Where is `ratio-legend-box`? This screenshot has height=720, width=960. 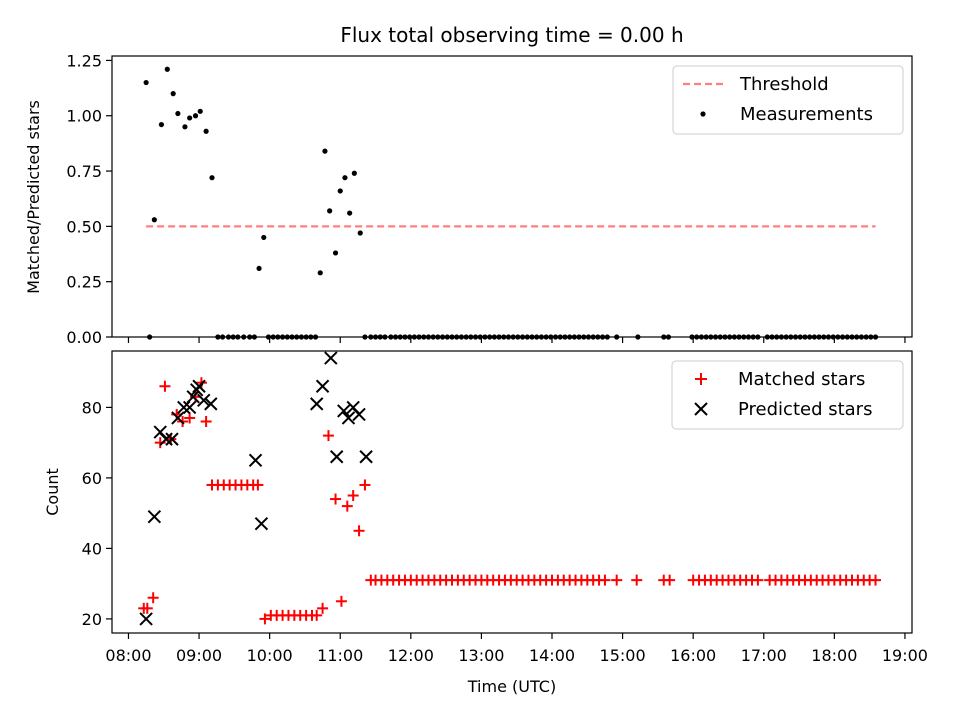 ratio-legend-box is located at coordinates (788, 100).